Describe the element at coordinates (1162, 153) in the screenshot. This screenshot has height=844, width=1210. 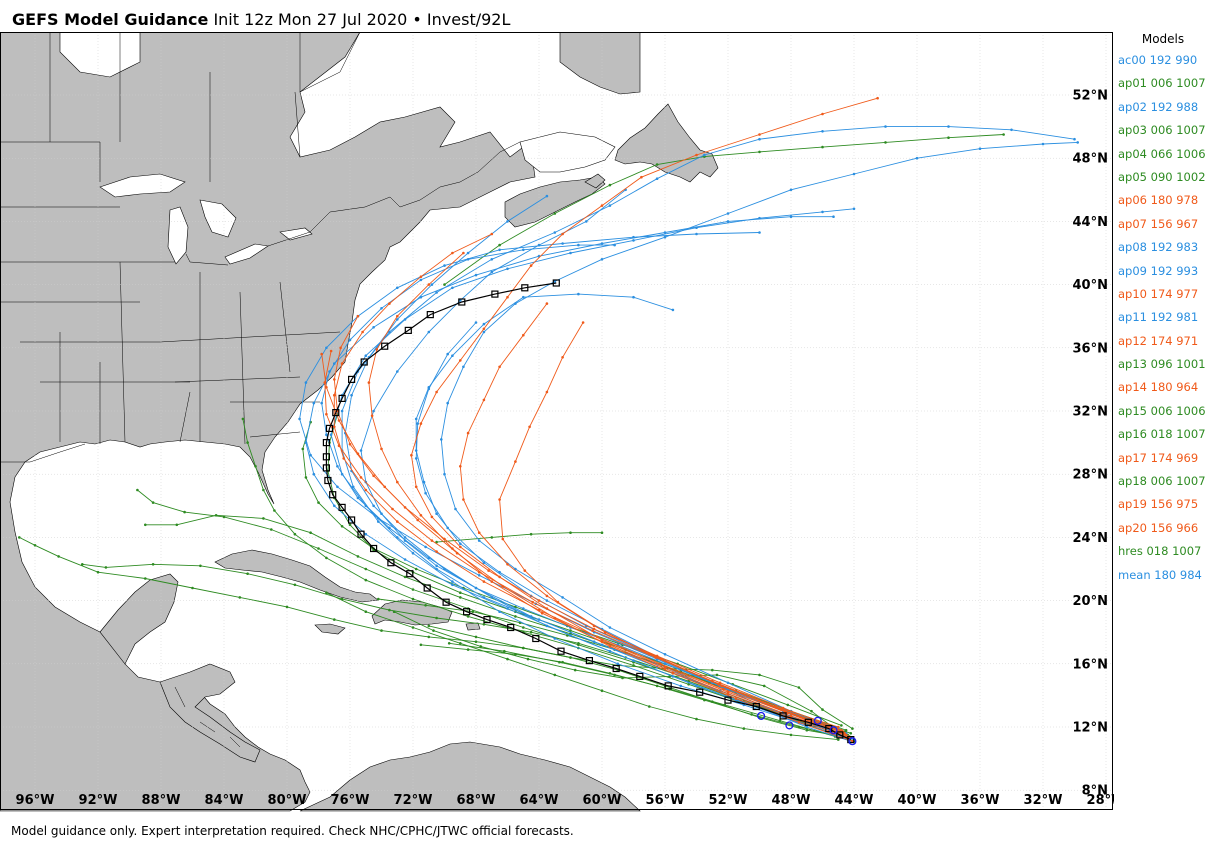
I see `legend-item: ap04 066 1006` at that location.